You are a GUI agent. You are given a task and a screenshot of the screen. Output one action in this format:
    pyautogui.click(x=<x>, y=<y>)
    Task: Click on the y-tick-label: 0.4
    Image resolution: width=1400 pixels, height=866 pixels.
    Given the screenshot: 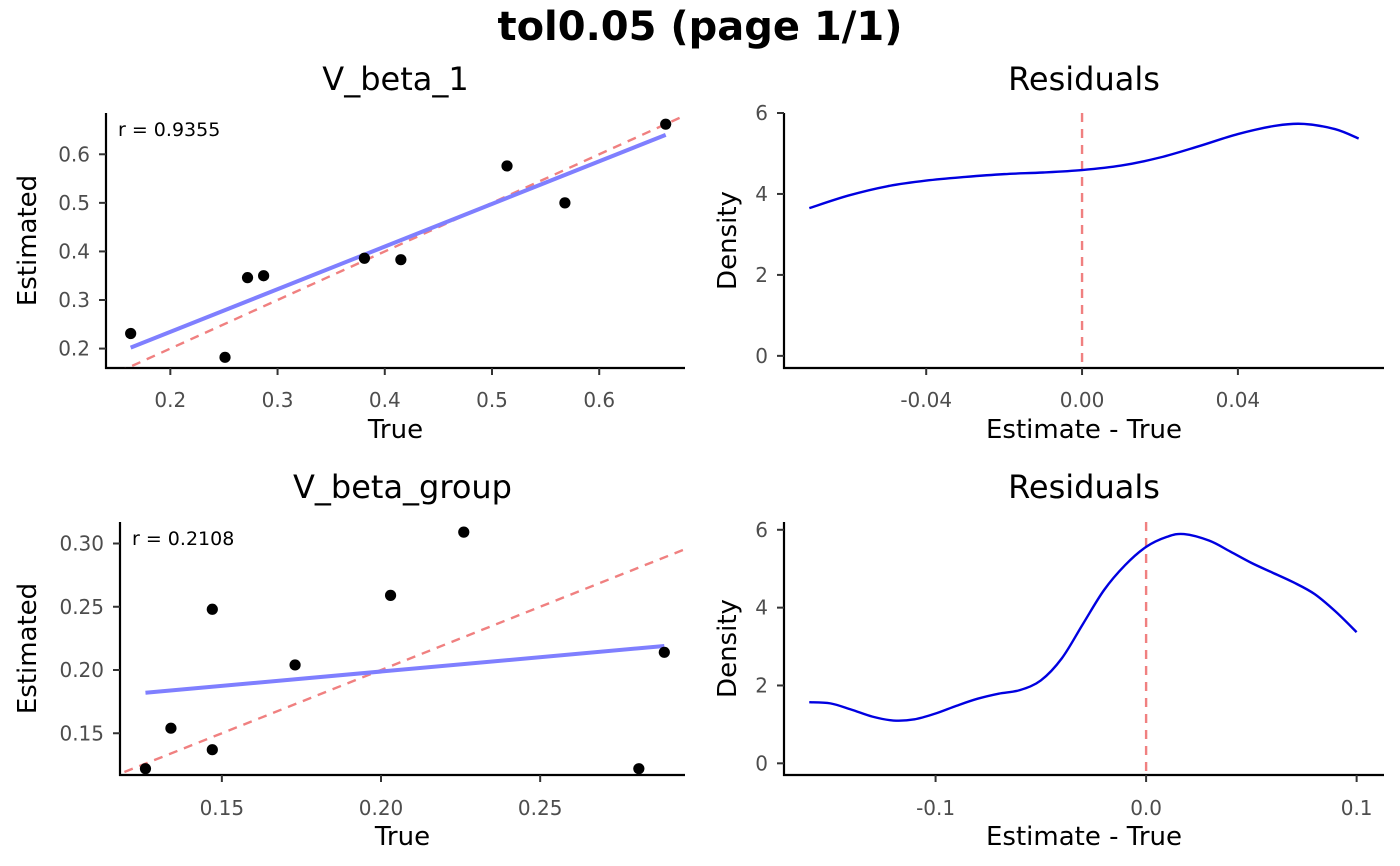 What is the action you would take?
    pyautogui.click(x=74, y=251)
    